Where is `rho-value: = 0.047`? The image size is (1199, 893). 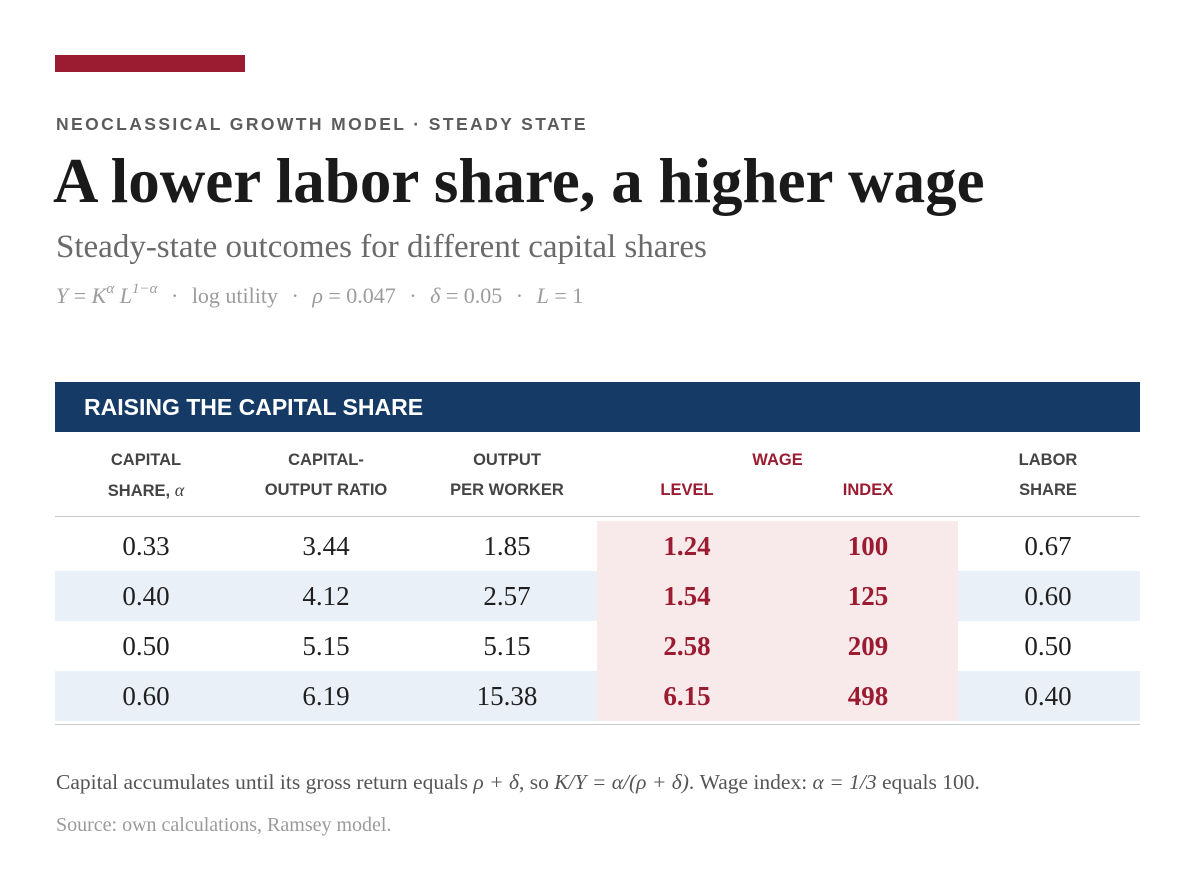
rho-value: = 0.047 is located at coordinates (362, 295).